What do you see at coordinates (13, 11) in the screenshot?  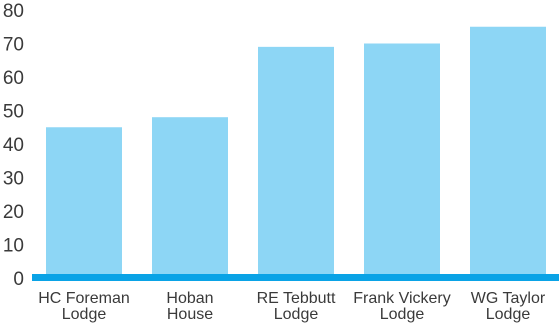 I see `y-tick-label: 80` at bounding box center [13, 11].